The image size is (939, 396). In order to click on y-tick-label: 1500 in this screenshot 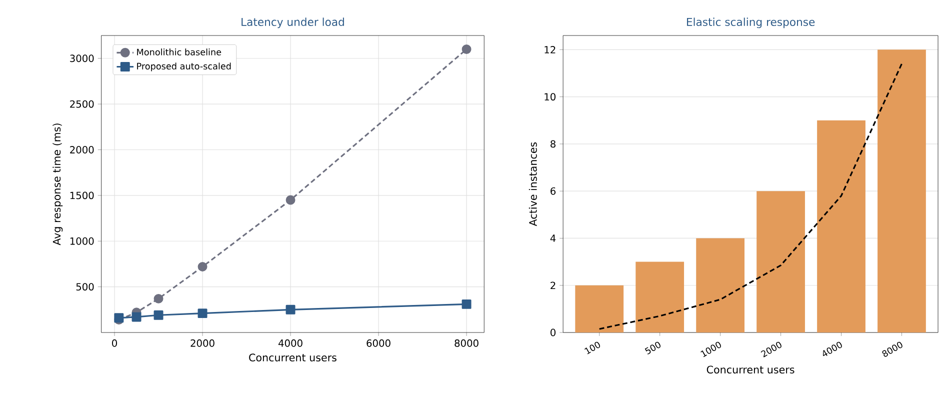, I will do `click(82, 196)`.